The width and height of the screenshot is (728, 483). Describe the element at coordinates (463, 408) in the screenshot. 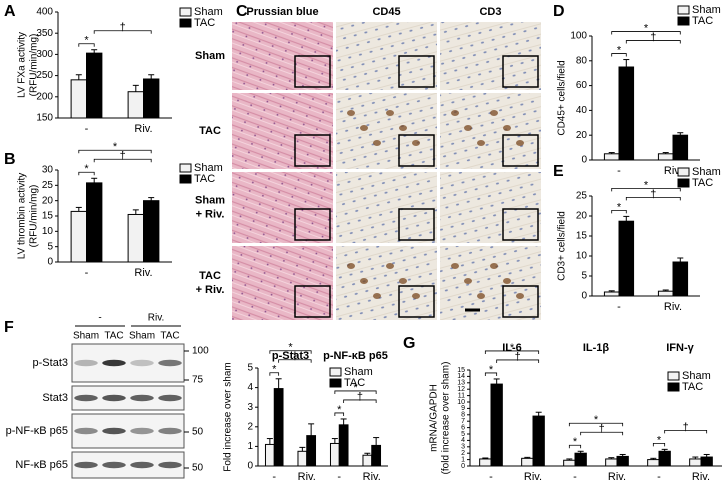

I see `y-tick-label: 9` at that location.